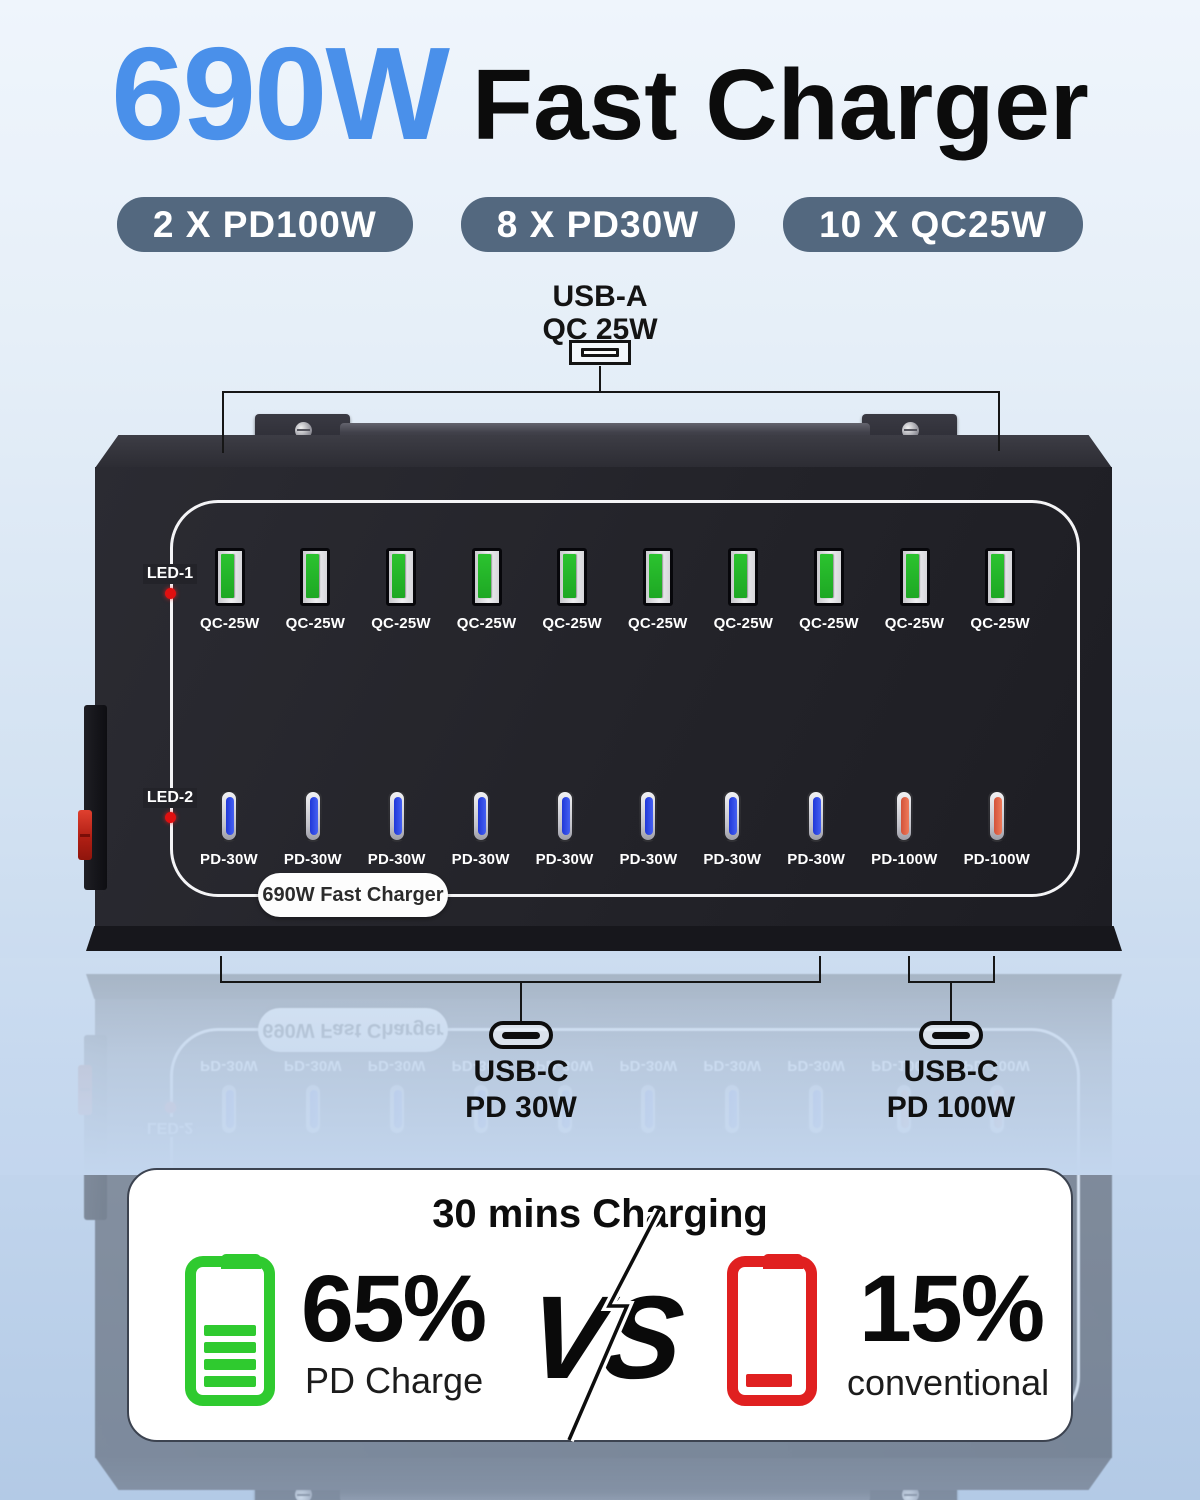 The height and width of the screenshot is (1500, 1200). What do you see at coordinates (394, 1380) in the screenshot?
I see `fast-label: PD Charge` at bounding box center [394, 1380].